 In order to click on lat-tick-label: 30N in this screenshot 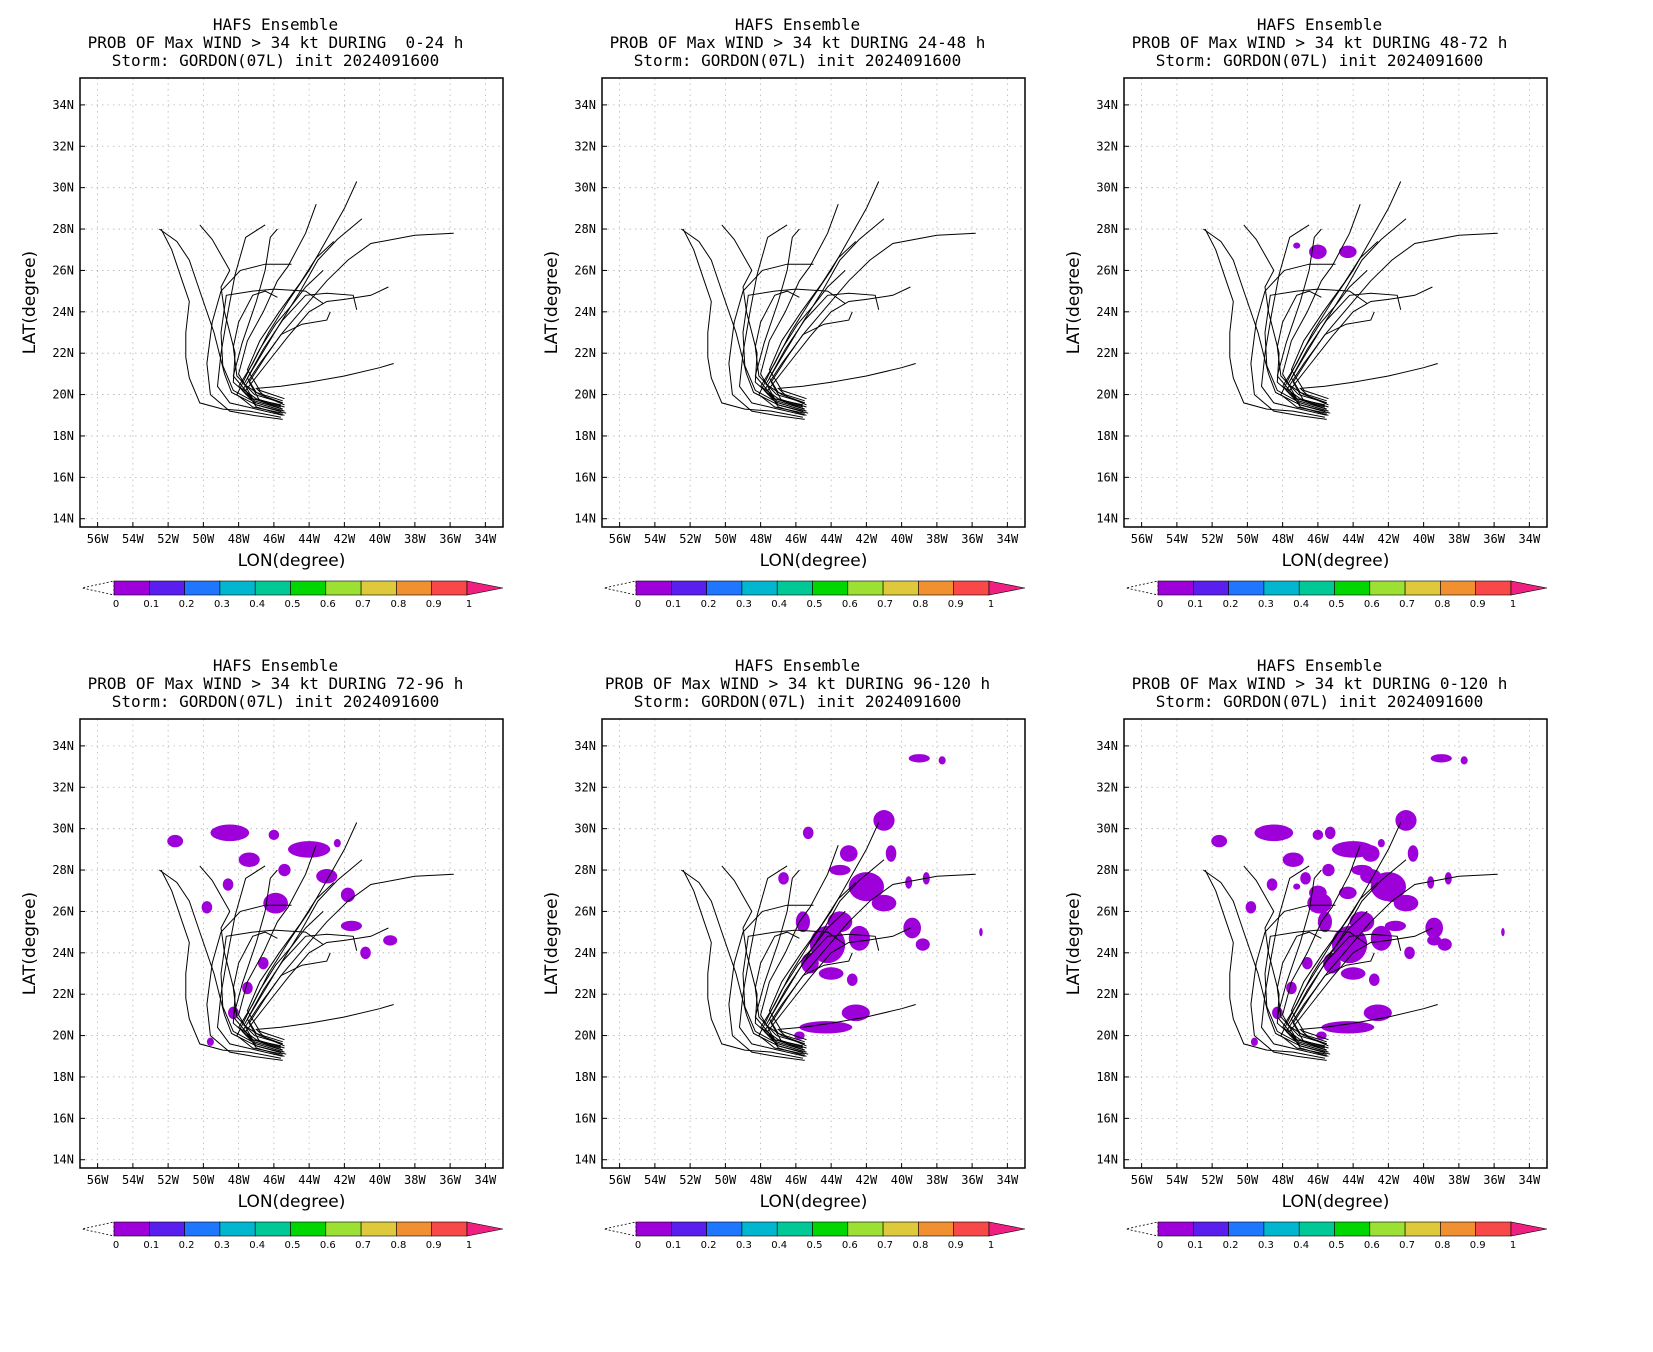, I will do `click(1107, 829)`.